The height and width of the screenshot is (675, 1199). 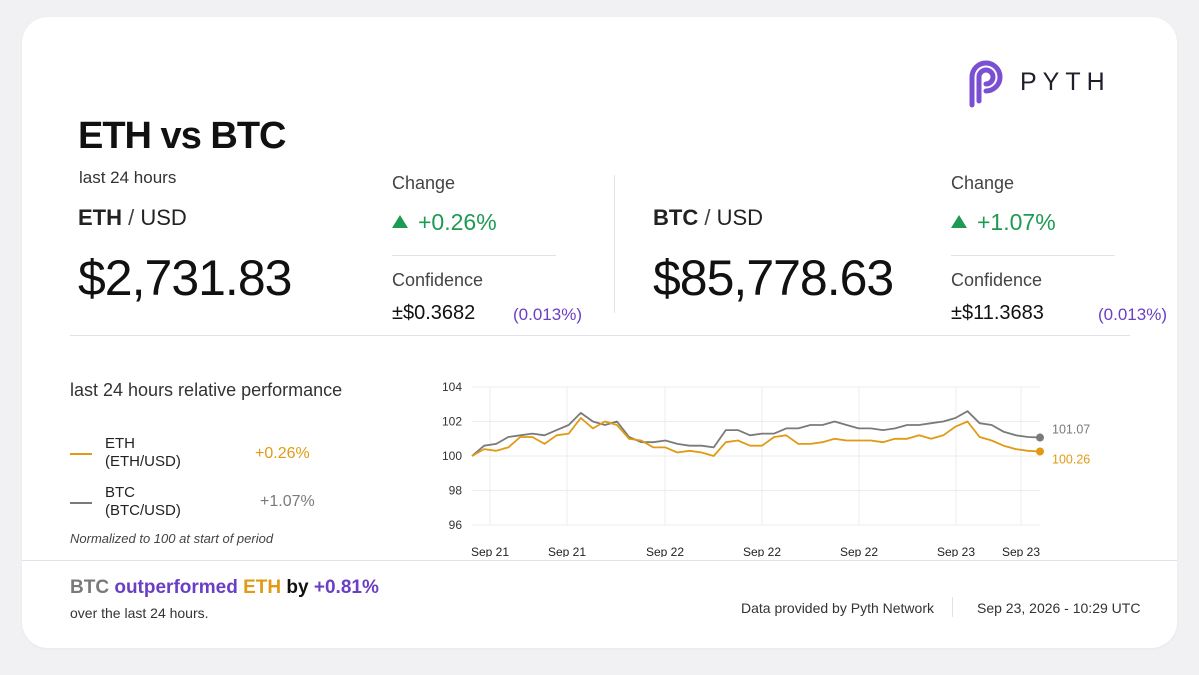 I want to click on eth-confidence: ±$0.3682, so click(x=434, y=313).